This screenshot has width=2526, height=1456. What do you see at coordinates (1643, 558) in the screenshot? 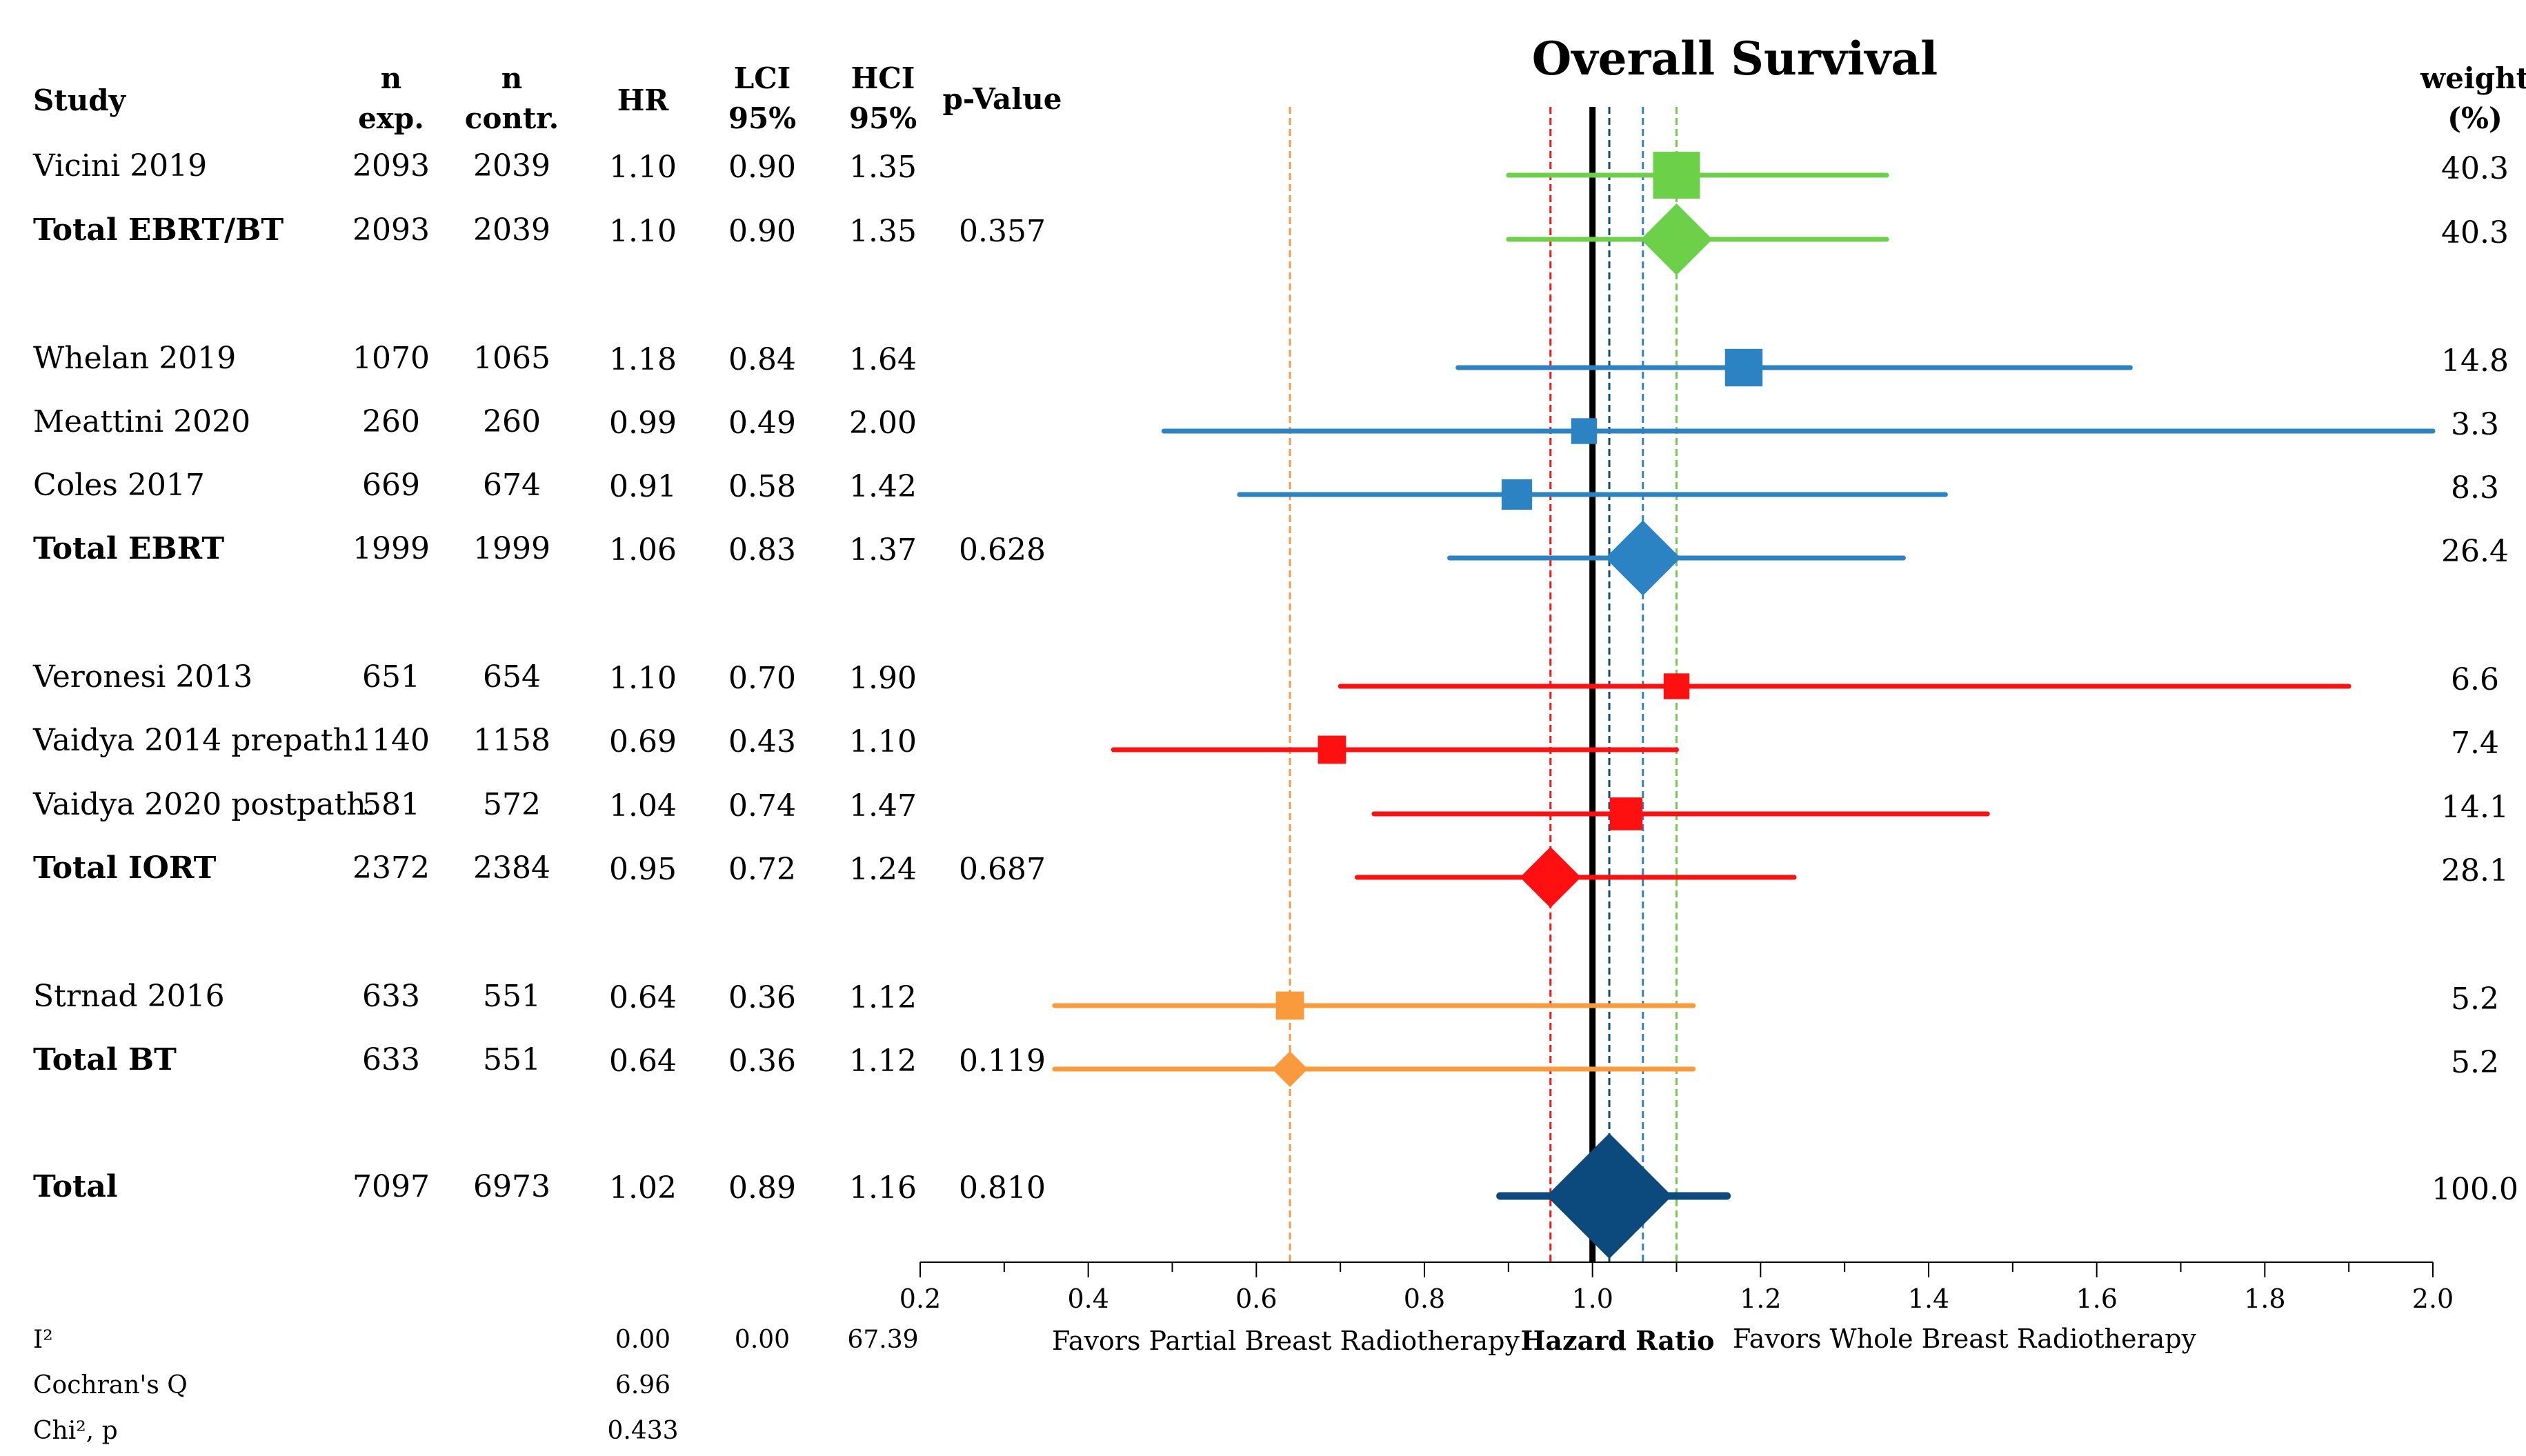
I see `diamond-marker-total-ebrt` at bounding box center [1643, 558].